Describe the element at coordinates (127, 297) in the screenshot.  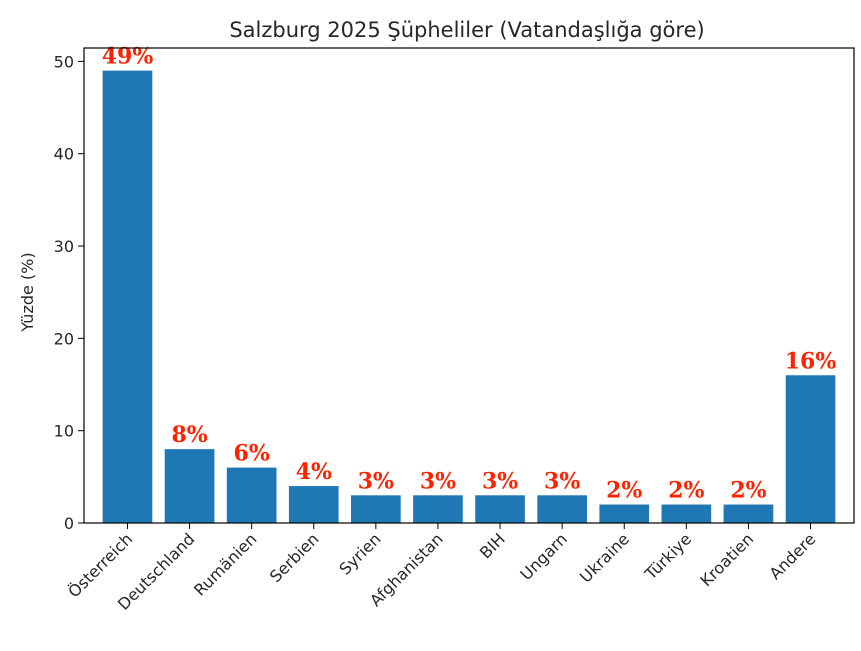
I see `bar-österreich` at that location.